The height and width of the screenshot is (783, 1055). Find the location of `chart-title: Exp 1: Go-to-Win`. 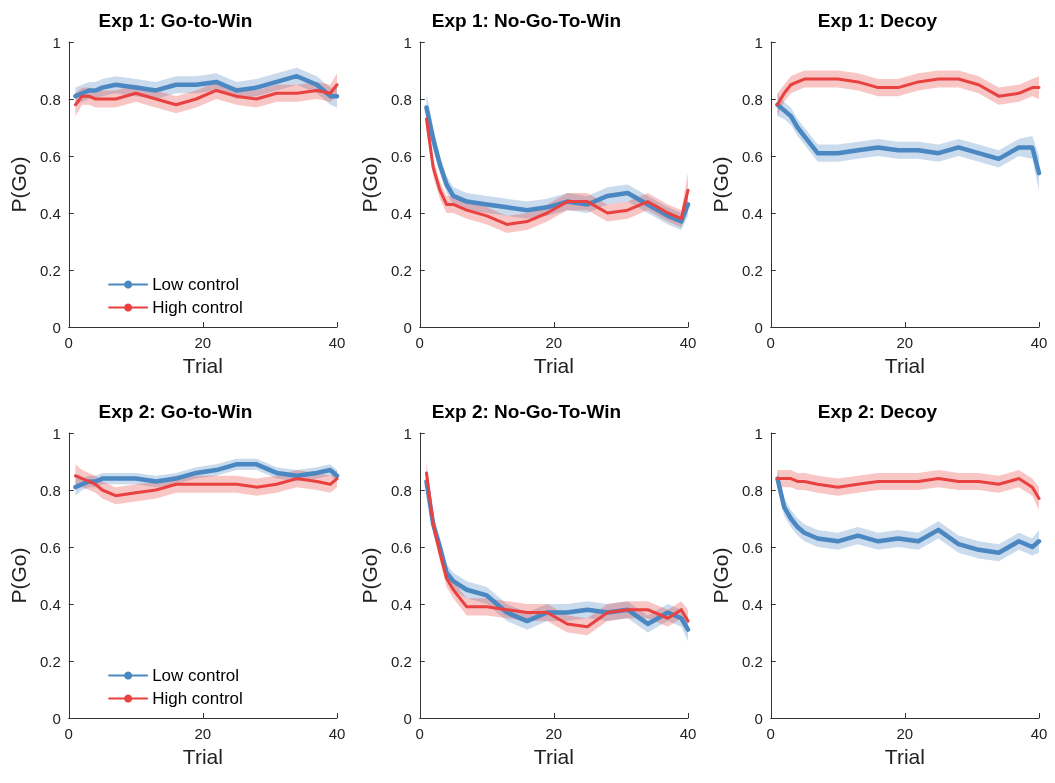

chart-title: Exp 1: Go-to-Win is located at coordinates (175, 20).